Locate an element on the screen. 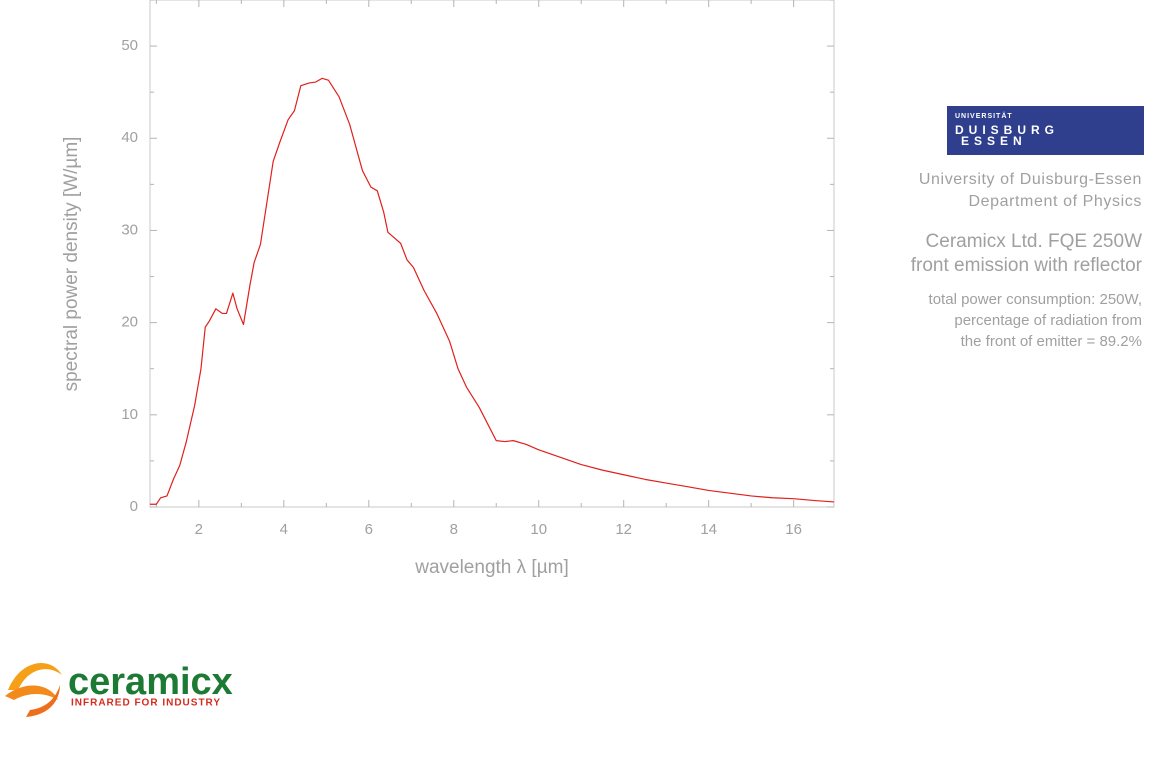 This screenshot has height=771, width=1154. note-line: the front of emitter = 89.2% is located at coordinates (1051, 341).